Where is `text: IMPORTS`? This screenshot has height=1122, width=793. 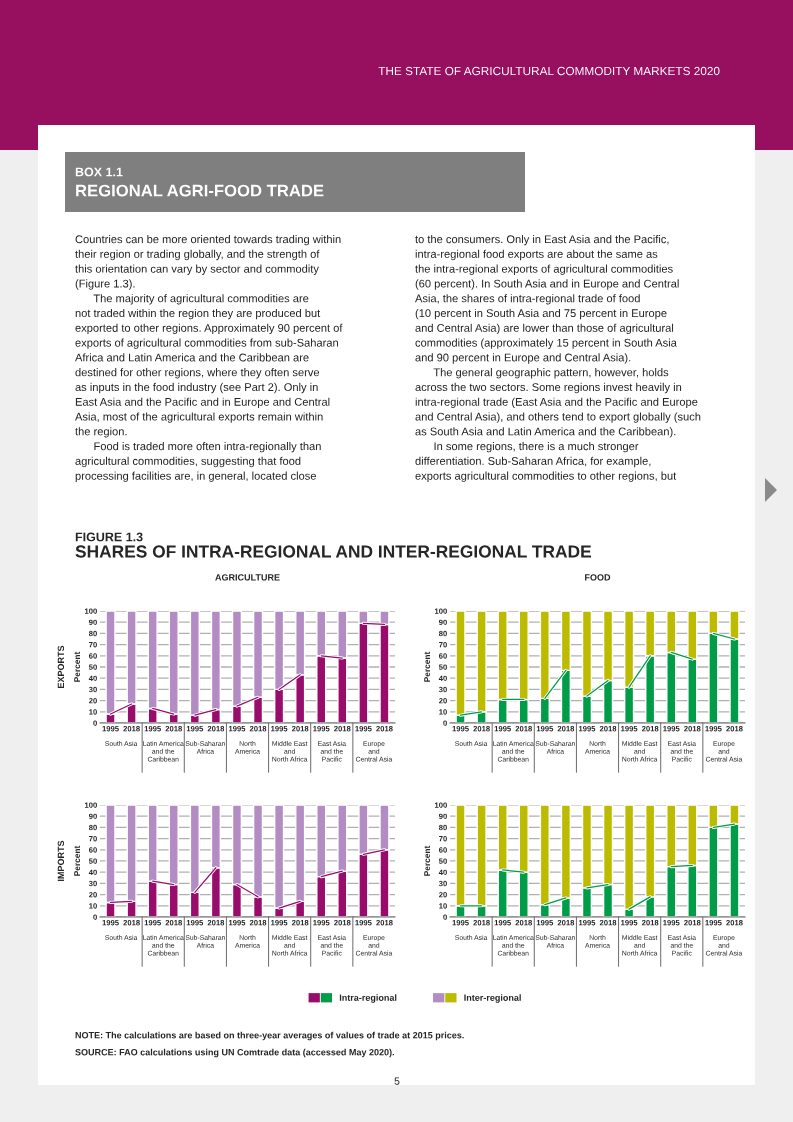 text: IMPORTS is located at coordinates (61, 860).